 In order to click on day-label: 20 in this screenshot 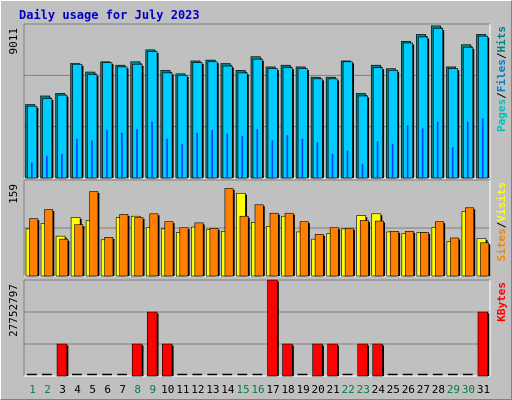, I will do `click(318, 389)`.